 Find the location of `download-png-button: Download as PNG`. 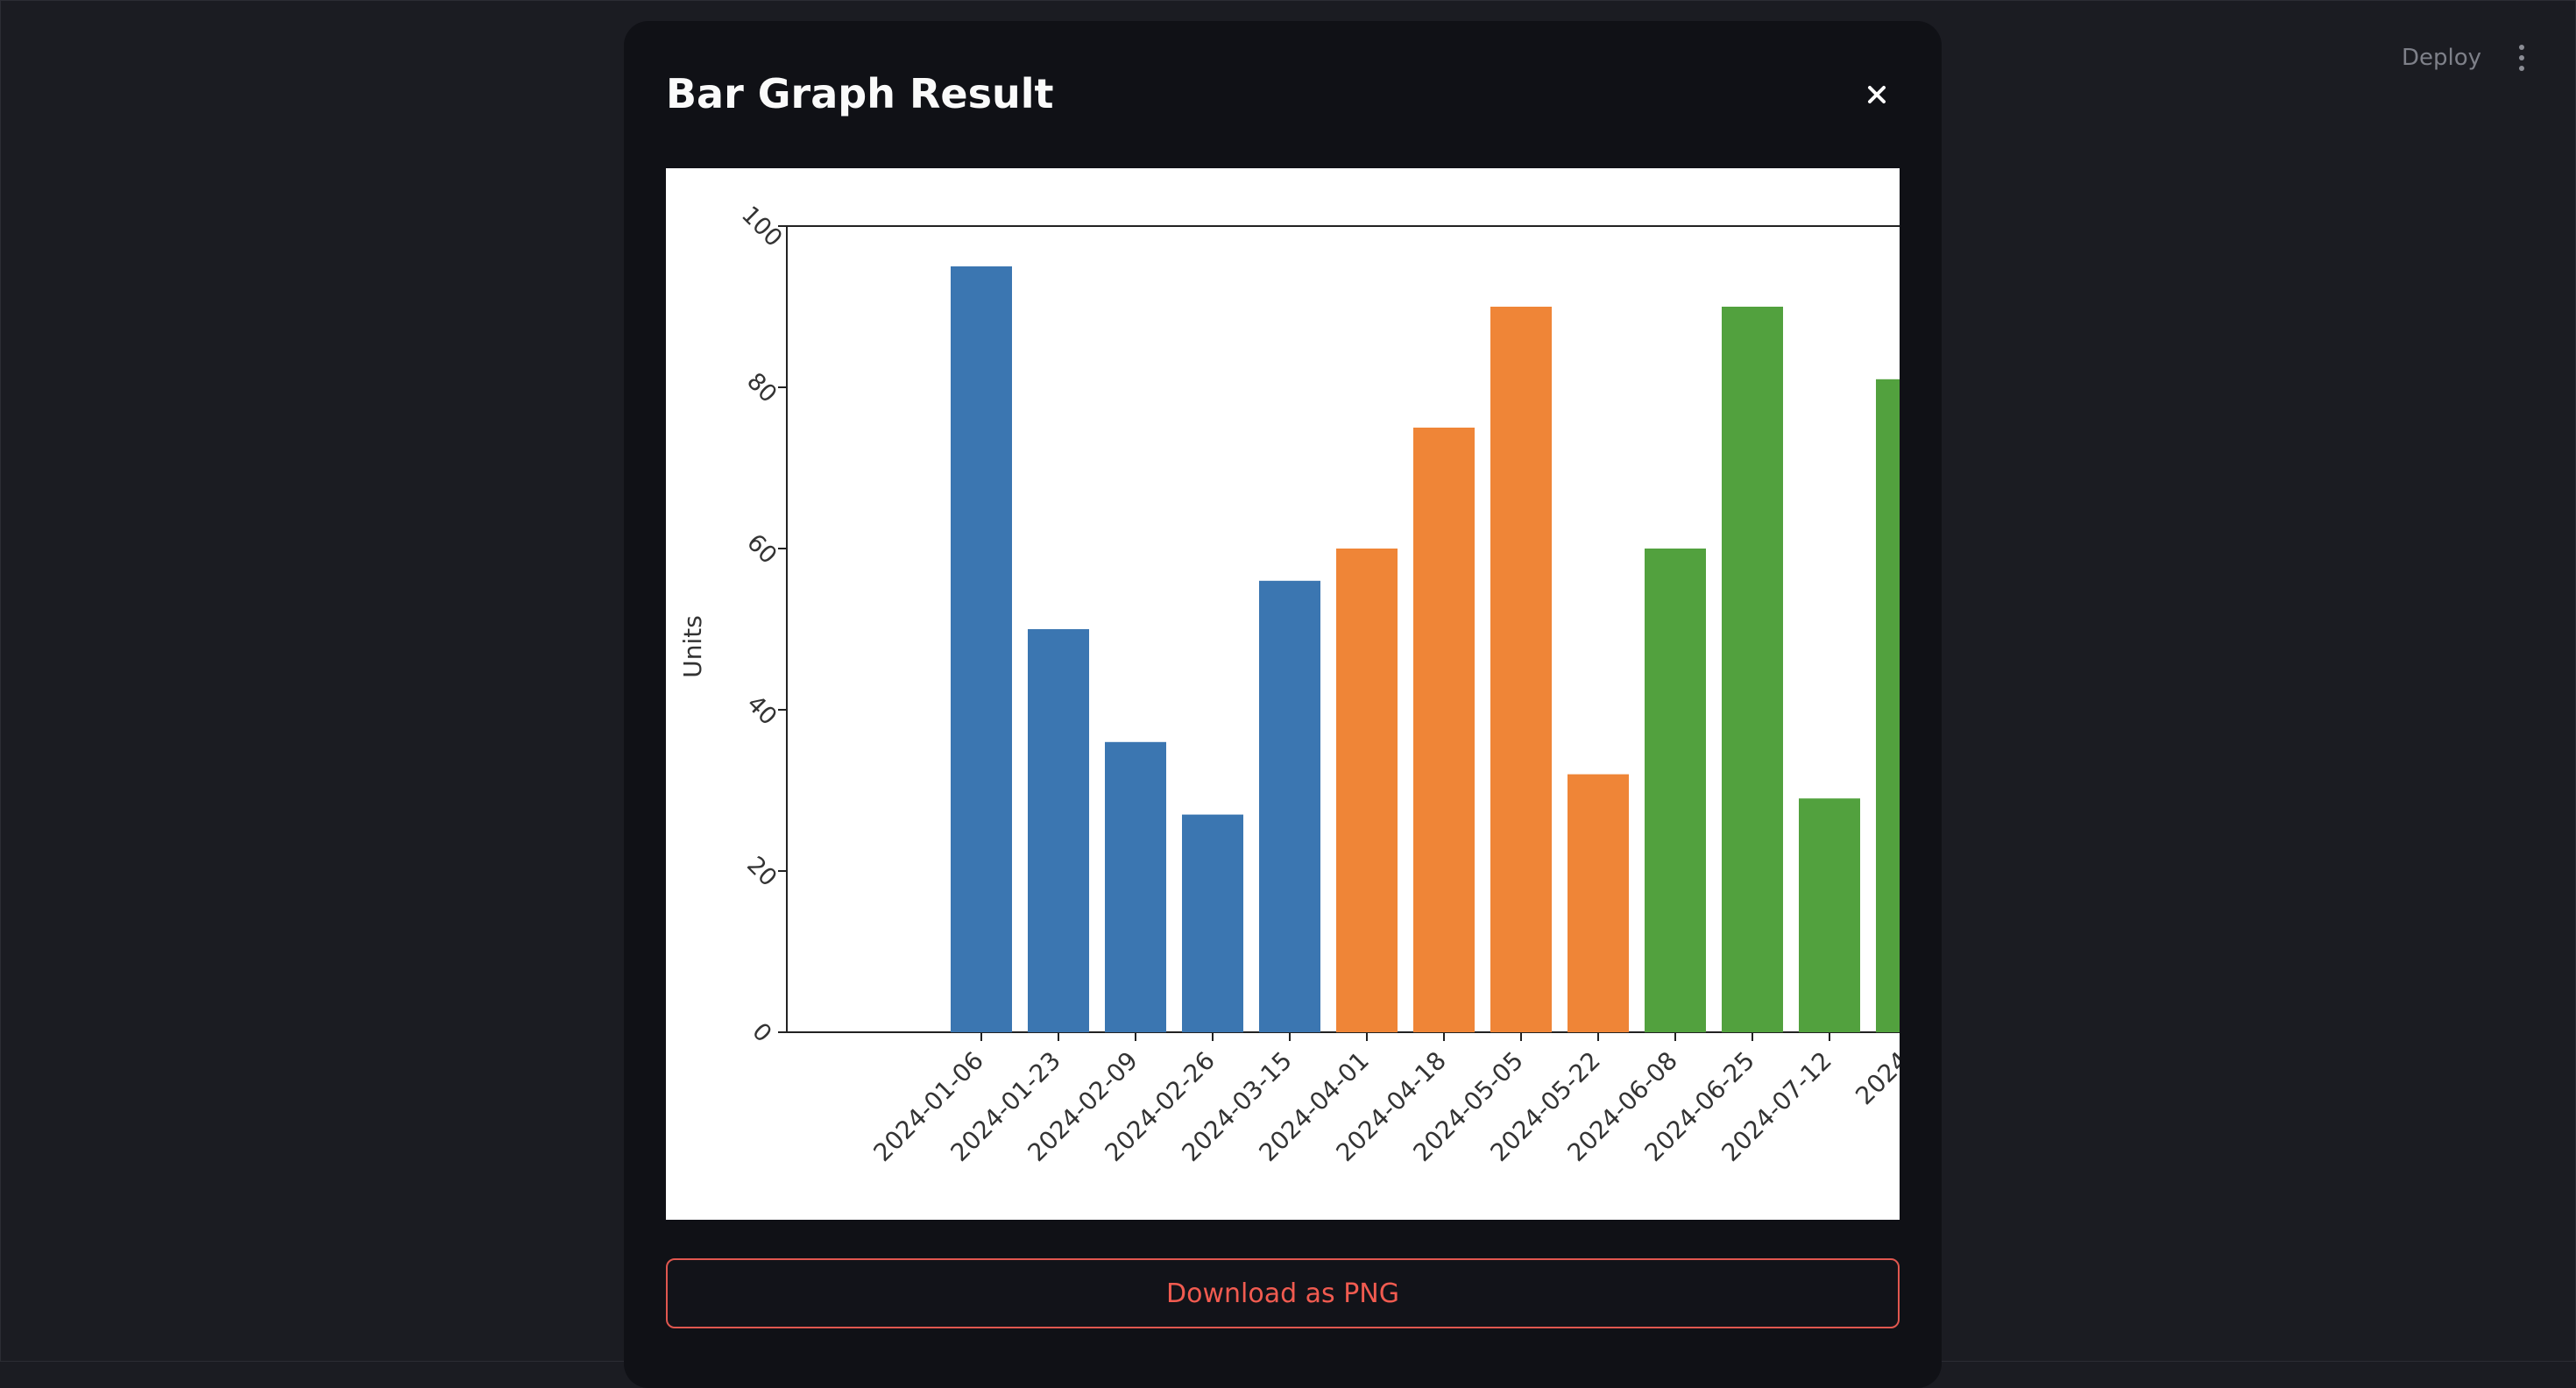

download-png-button: Download as PNG is located at coordinates (1283, 1293).